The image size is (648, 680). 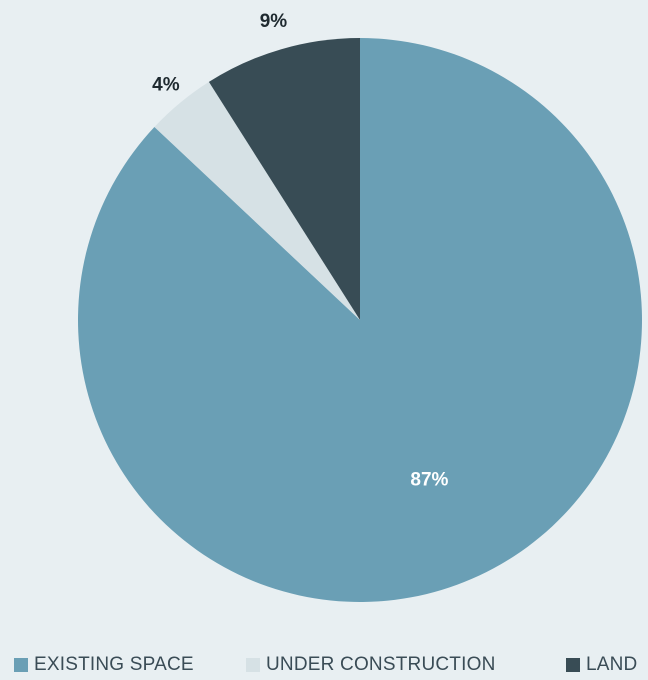 I want to click on pie-slice-land, so click(x=284, y=179).